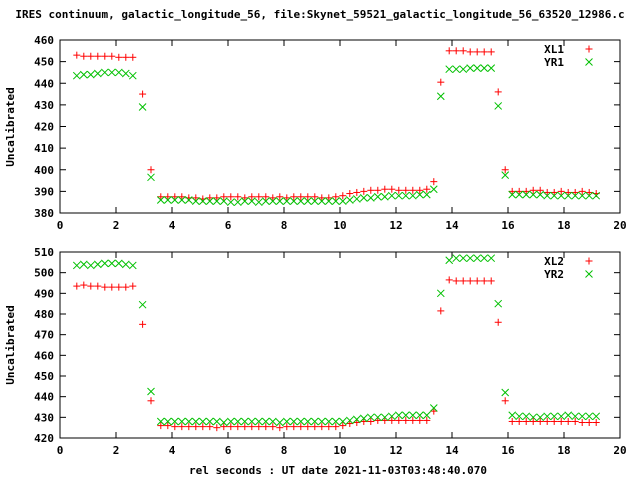  What do you see at coordinates (44, 105) in the screenshot?
I see `y-tick-label: 430` at bounding box center [44, 105].